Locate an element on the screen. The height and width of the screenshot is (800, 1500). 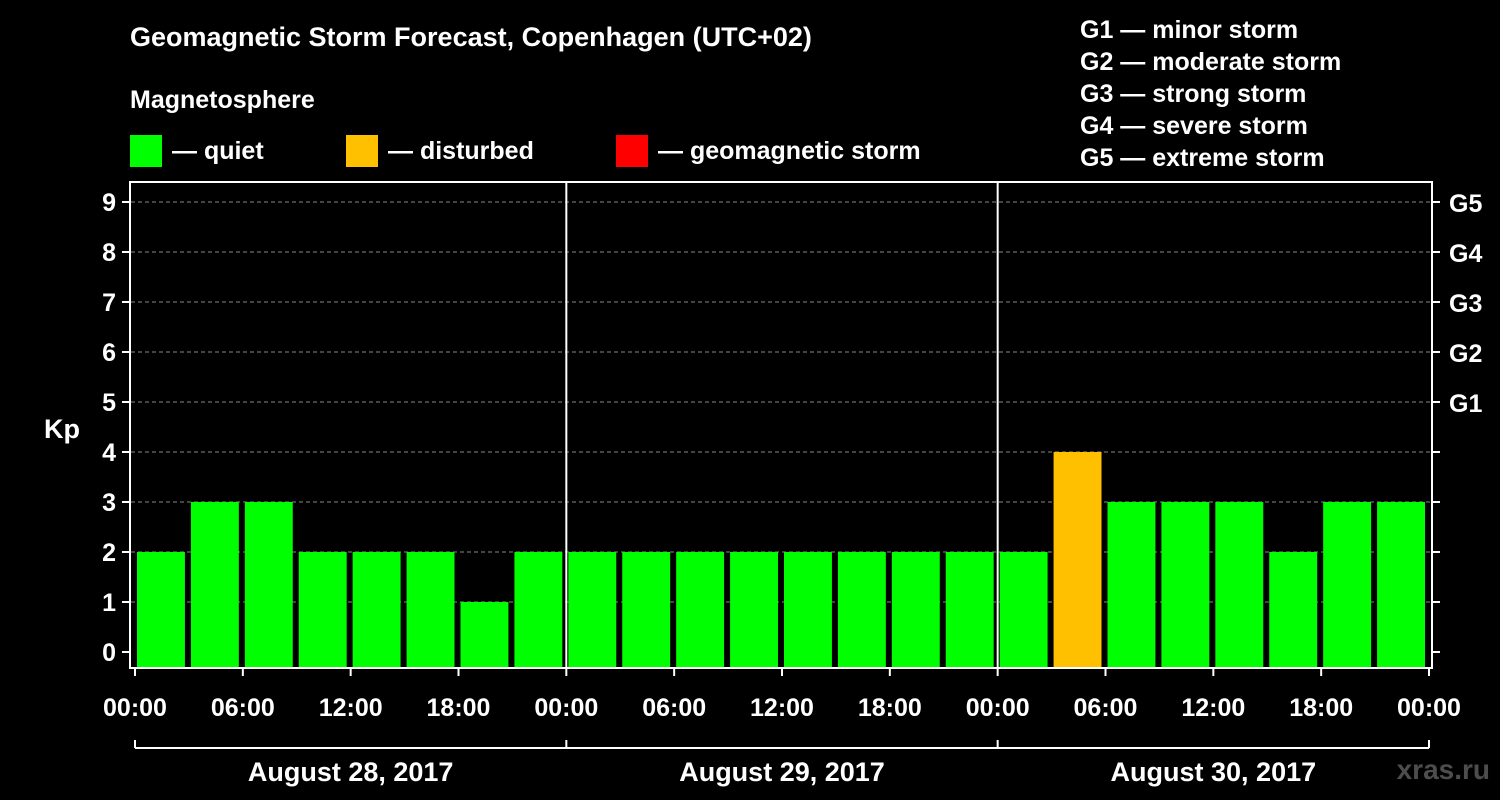
storm-scale-g1: G1 — minor storm is located at coordinates (1189, 30).